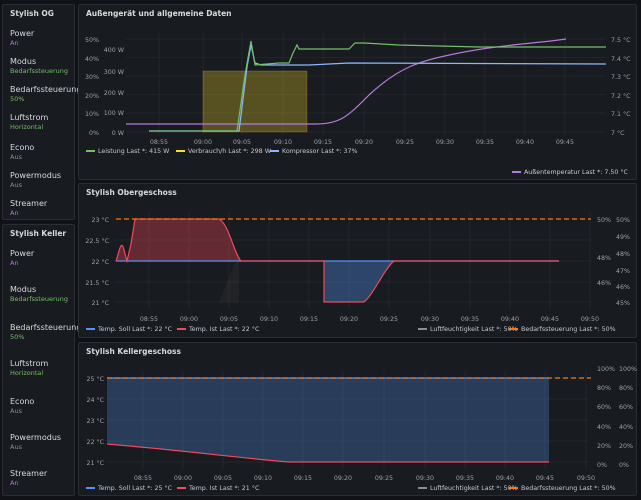  What do you see at coordinates (621, 77) in the screenshot?
I see `y-tick: 7.3 °C` at bounding box center [621, 77].